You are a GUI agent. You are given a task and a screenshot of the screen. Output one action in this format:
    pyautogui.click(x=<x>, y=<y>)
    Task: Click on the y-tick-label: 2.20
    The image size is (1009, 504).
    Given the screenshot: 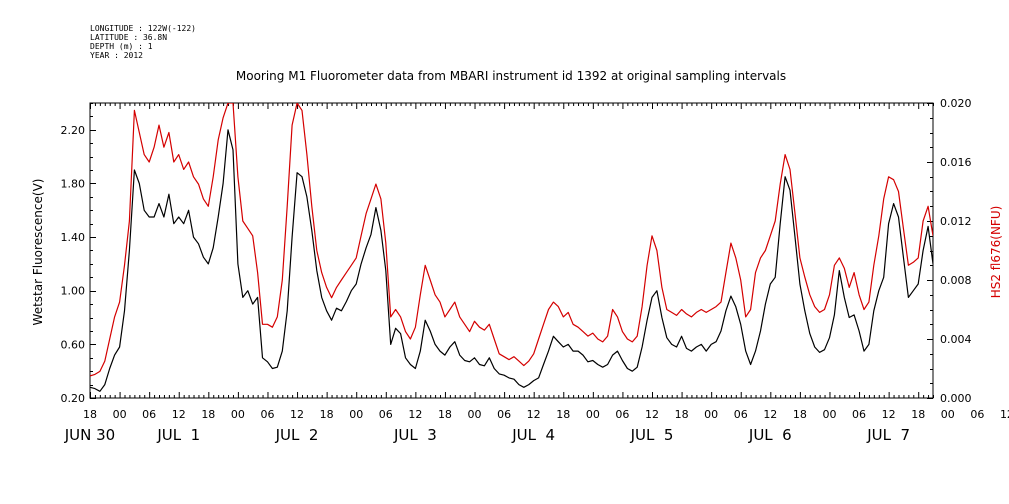 What is the action you would take?
    pyautogui.click(x=73, y=130)
    